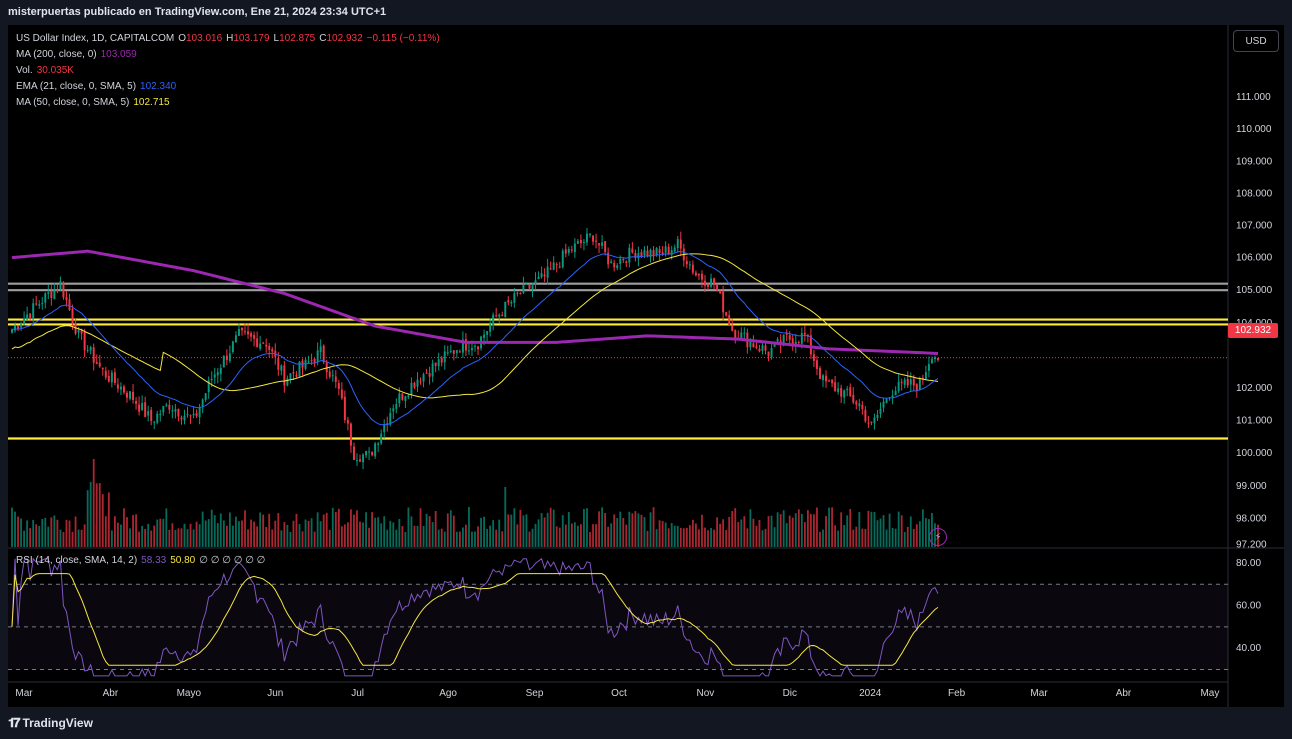  Describe the element at coordinates (1254, 421) in the screenshot. I see `y-tick-label: 101.000` at that location.